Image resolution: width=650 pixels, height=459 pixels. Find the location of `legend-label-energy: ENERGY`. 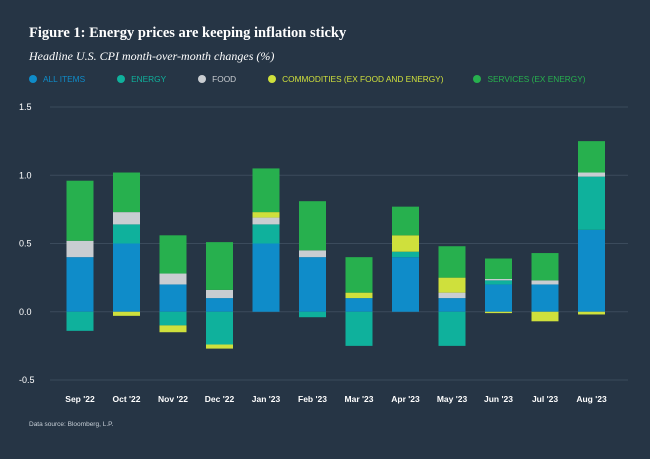

legend-label-energy: ENERGY is located at coordinates (149, 79).